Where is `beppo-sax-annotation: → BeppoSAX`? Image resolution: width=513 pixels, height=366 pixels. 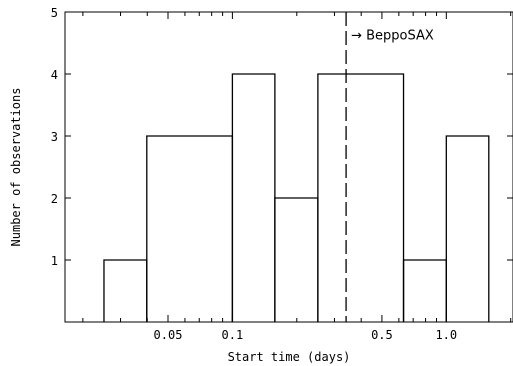
beppo-sax-annotation: → BeppoSAX is located at coordinates (392, 35).